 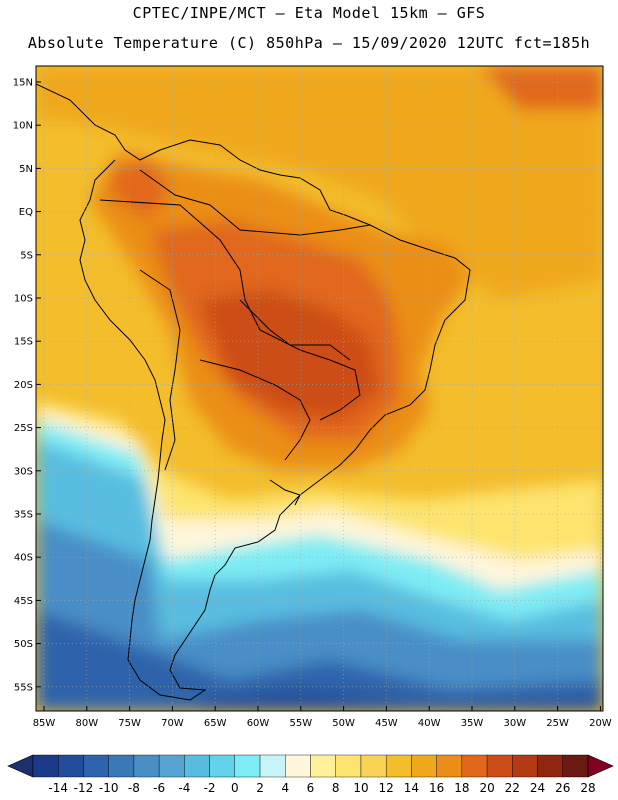 What do you see at coordinates (159, 788) in the screenshot?
I see `colorbar-label: -6` at bounding box center [159, 788].